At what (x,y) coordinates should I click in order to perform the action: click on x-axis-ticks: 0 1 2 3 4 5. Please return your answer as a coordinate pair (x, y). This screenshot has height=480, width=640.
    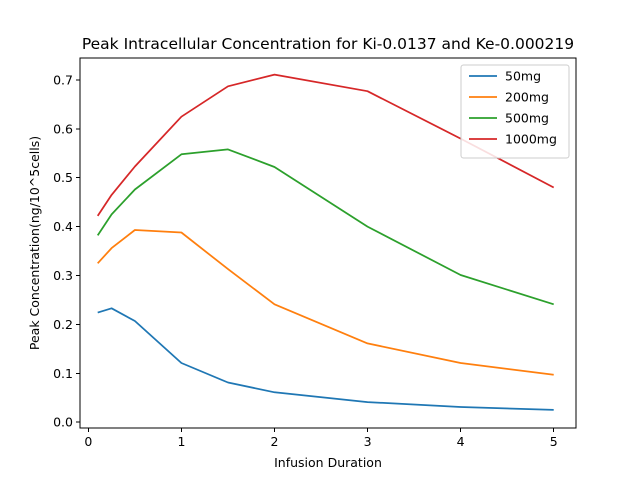
    Looking at the image, I should click on (321, 438).